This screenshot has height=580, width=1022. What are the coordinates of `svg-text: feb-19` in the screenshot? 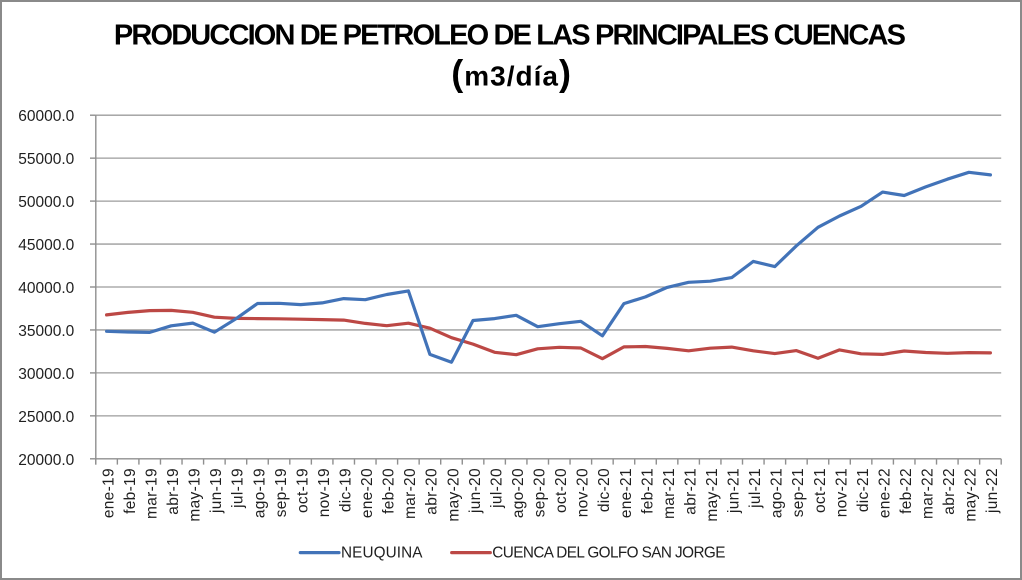 It's located at (130, 491).